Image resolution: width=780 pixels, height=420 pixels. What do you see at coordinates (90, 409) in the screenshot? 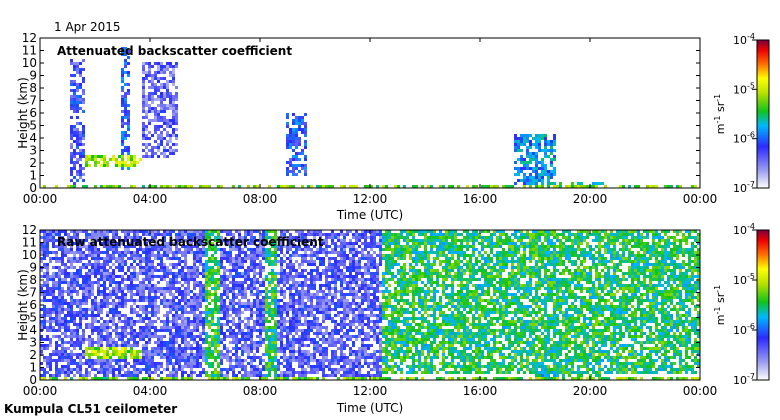
I see `instrument-label: Kumpula CL51 ceilometer` at bounding box center [90, 409].